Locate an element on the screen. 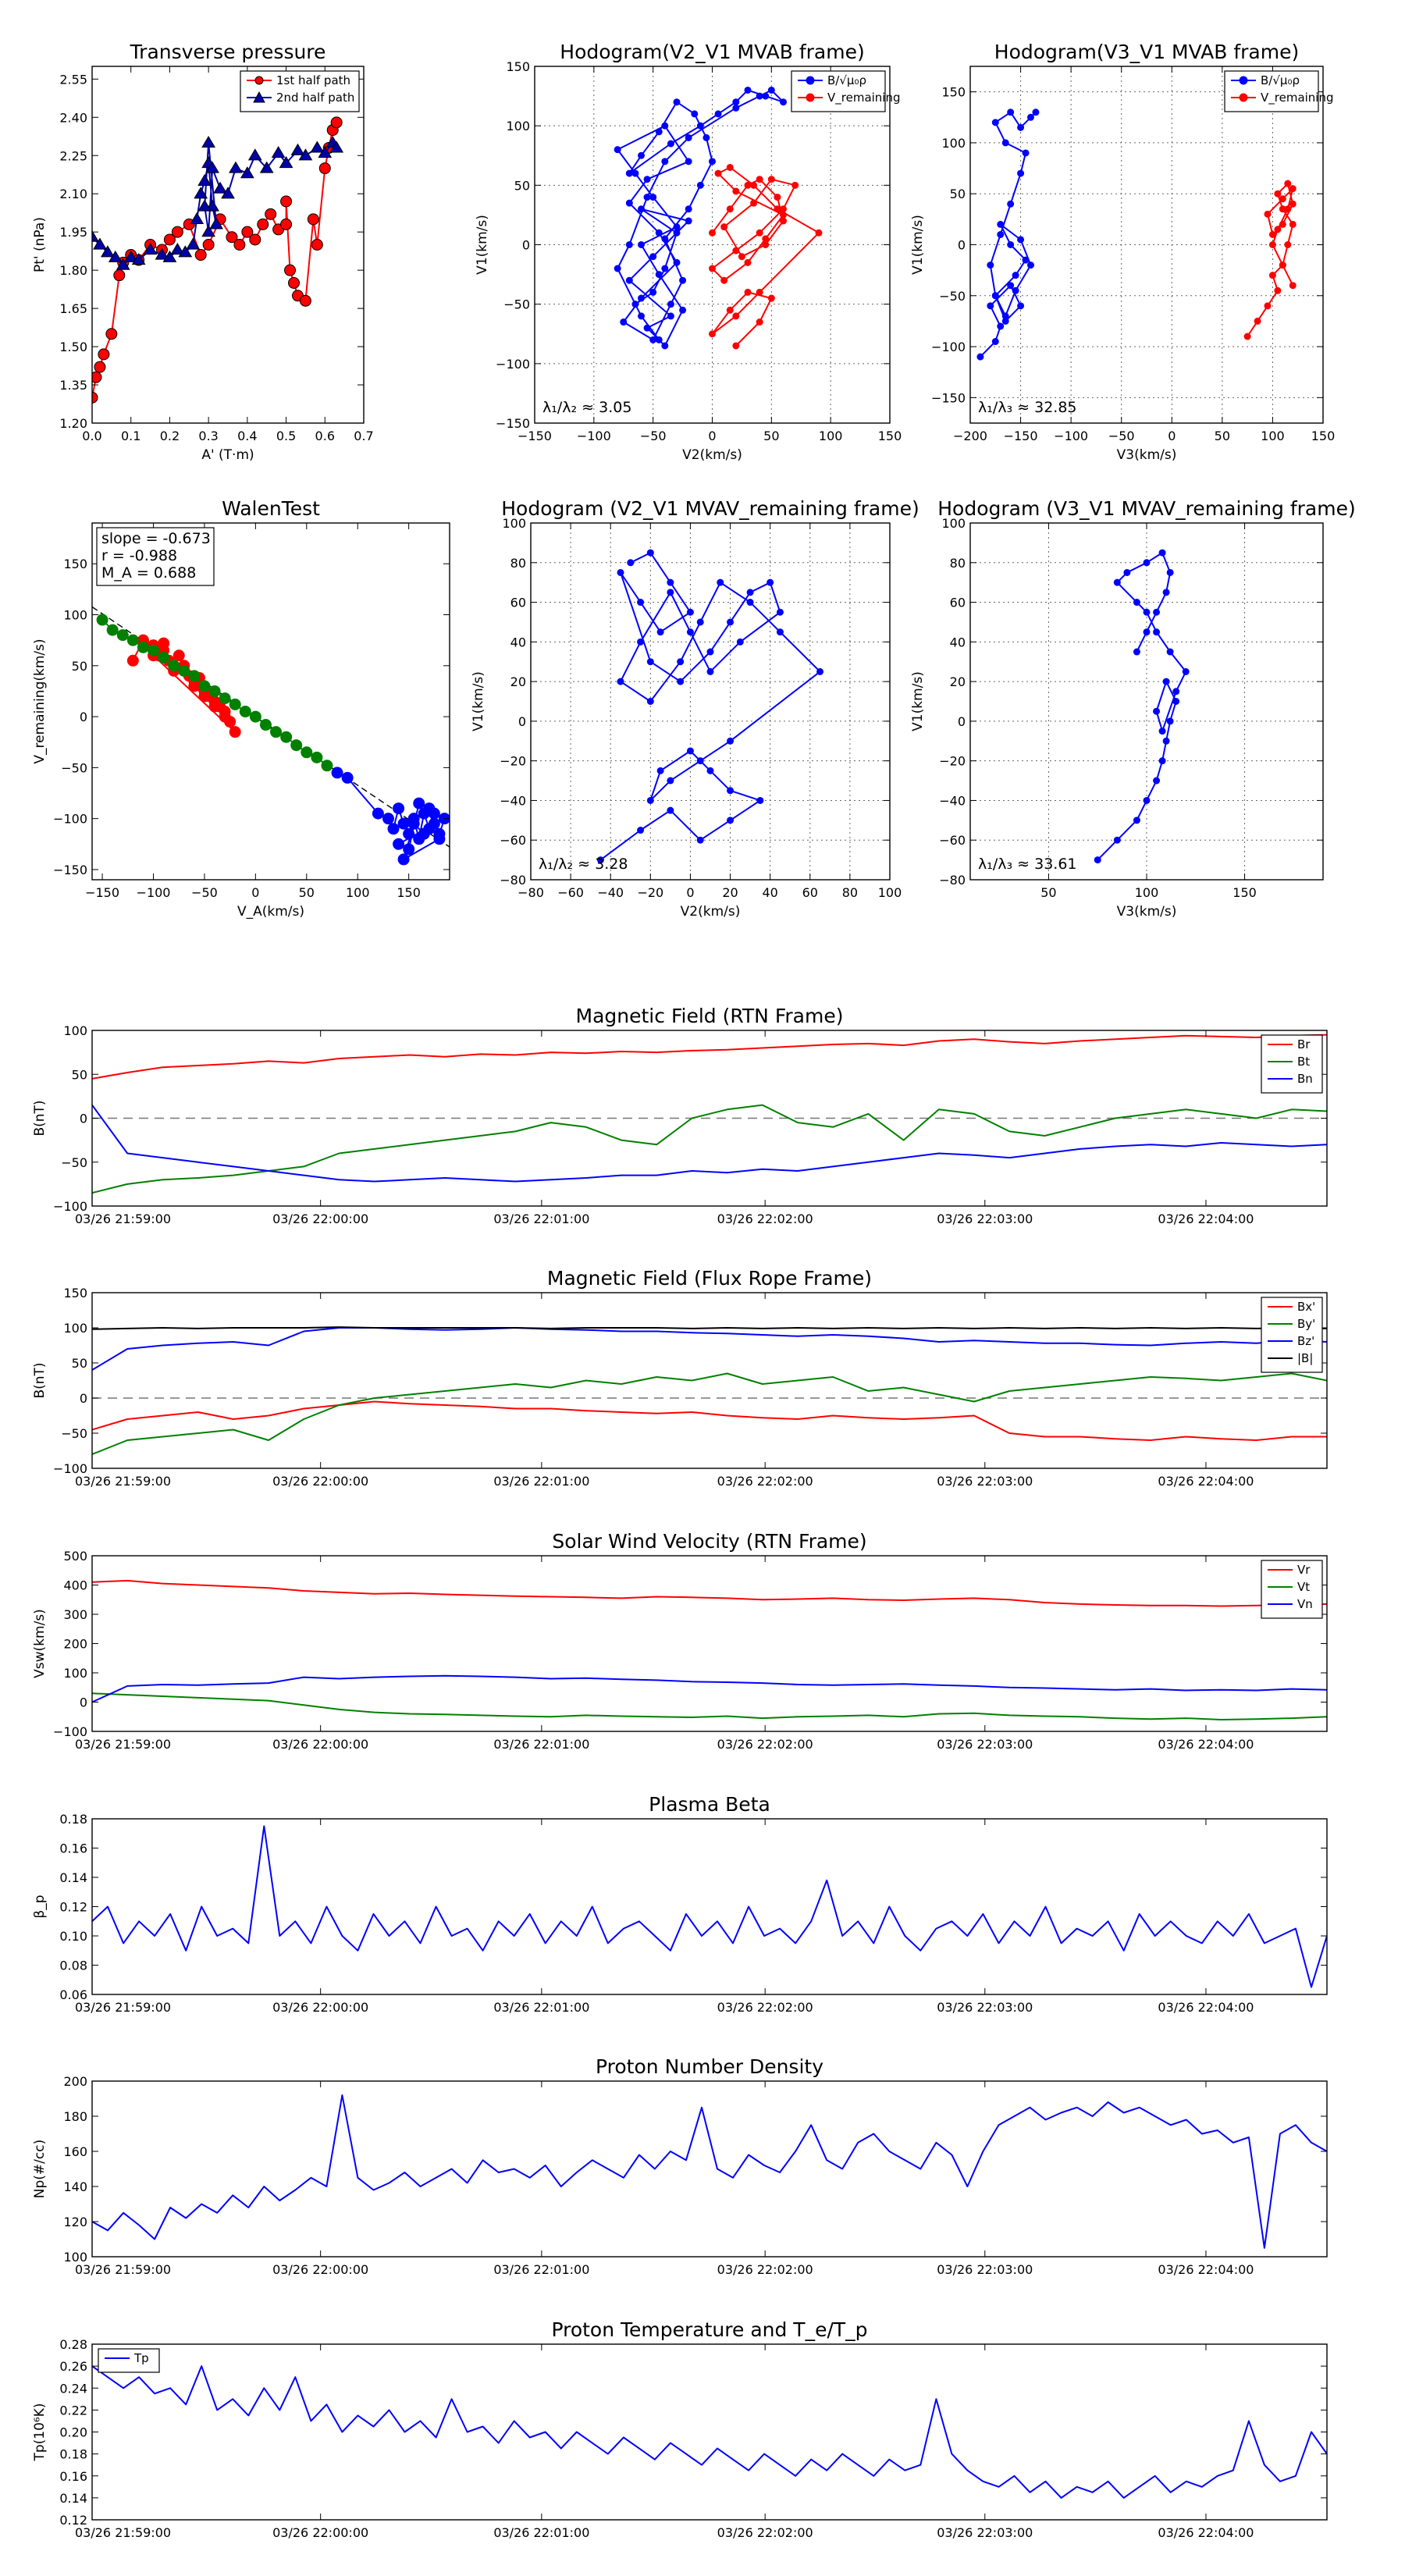 This screenshot has height=2576, width=1405. y-tick-label: 0.22 is located at coordinates (73, 2410).